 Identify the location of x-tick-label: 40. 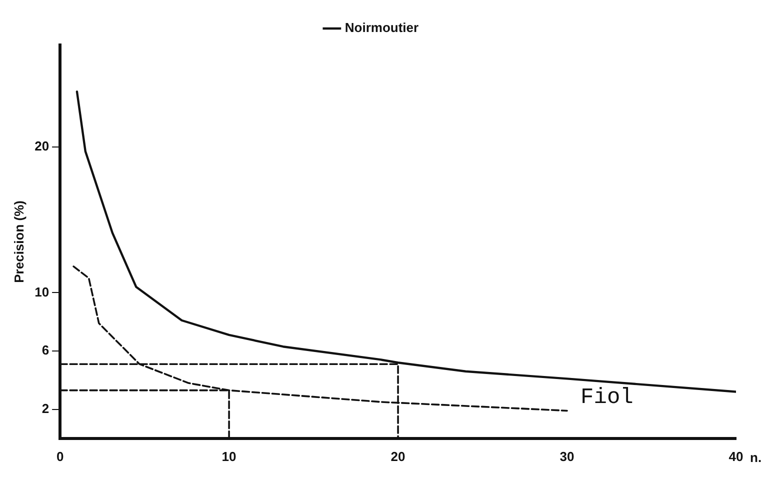
(736, 456).